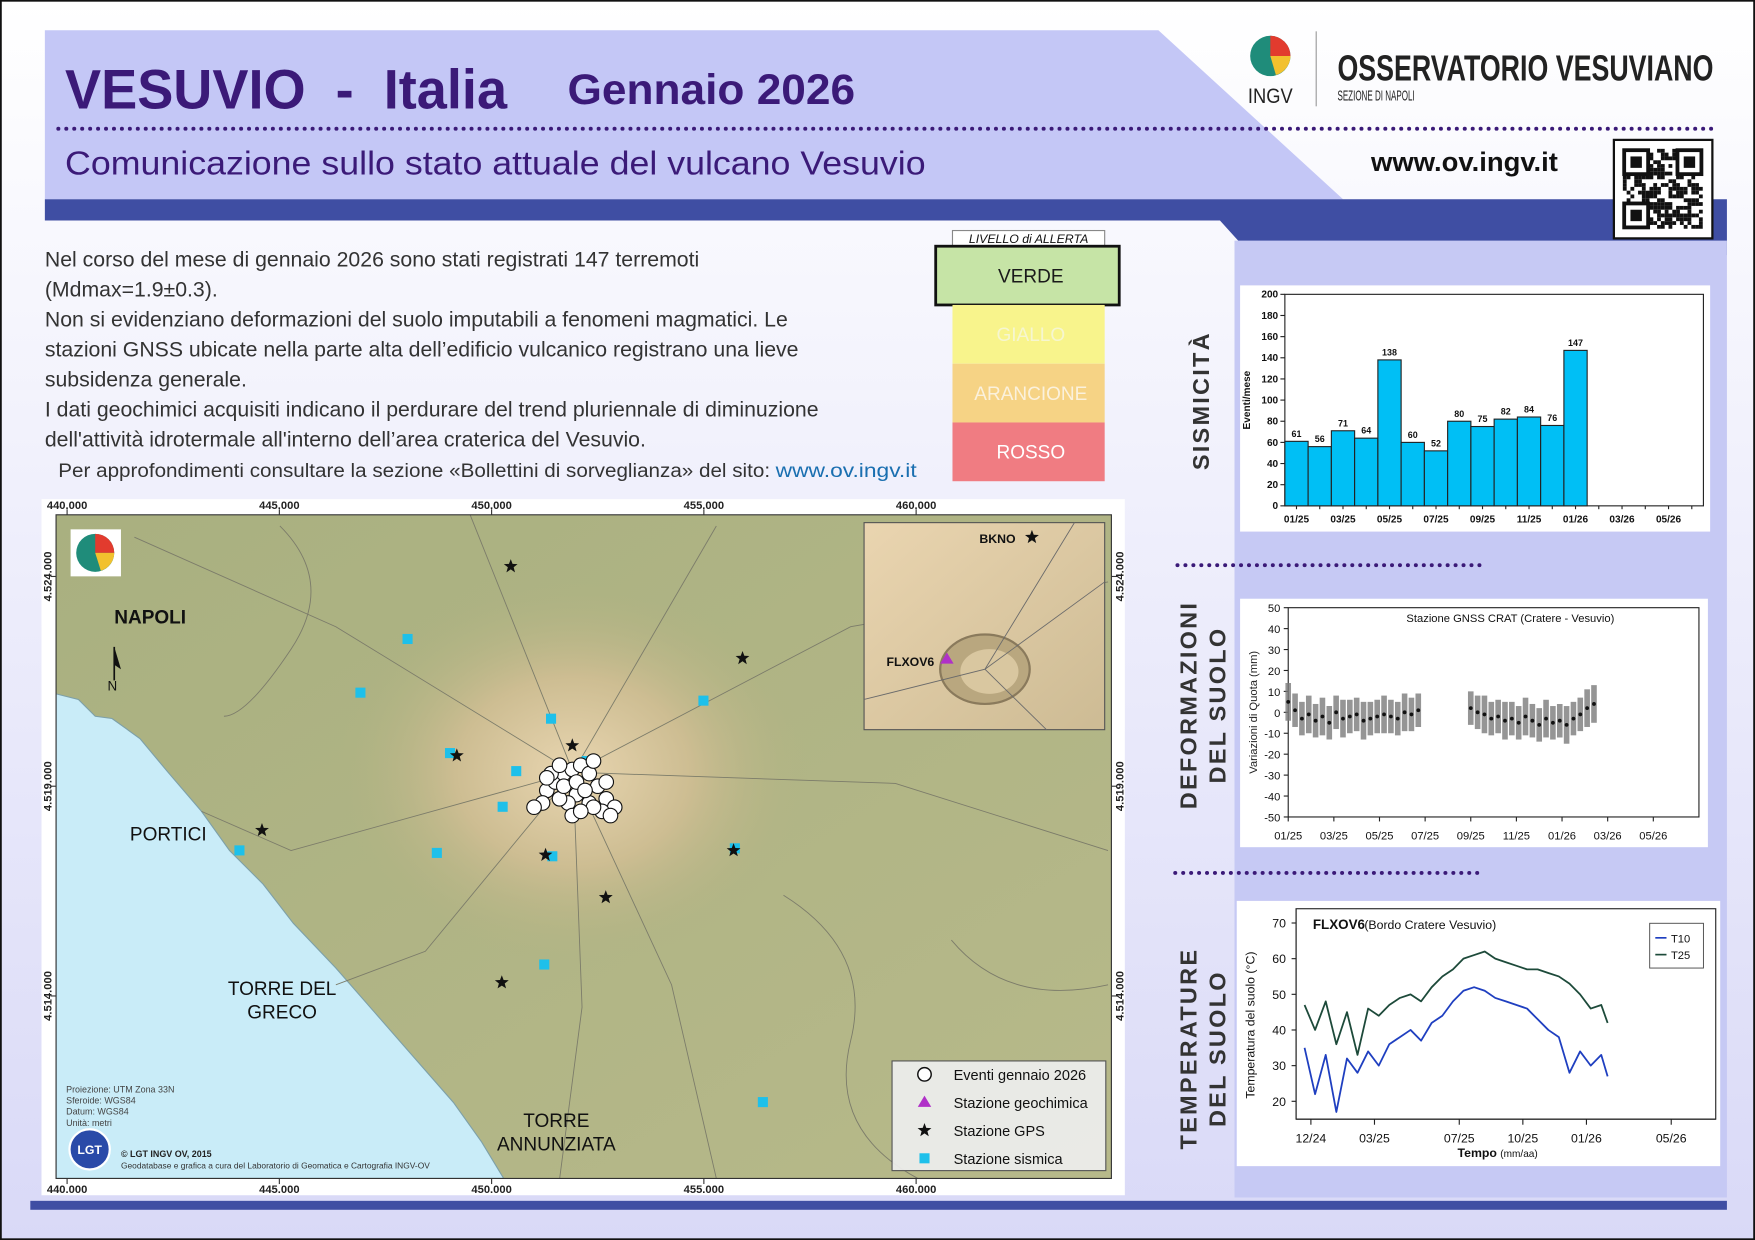 This screenshot has height=1240, width=1755. I want to click on chart-background, so click(1478, 1033).